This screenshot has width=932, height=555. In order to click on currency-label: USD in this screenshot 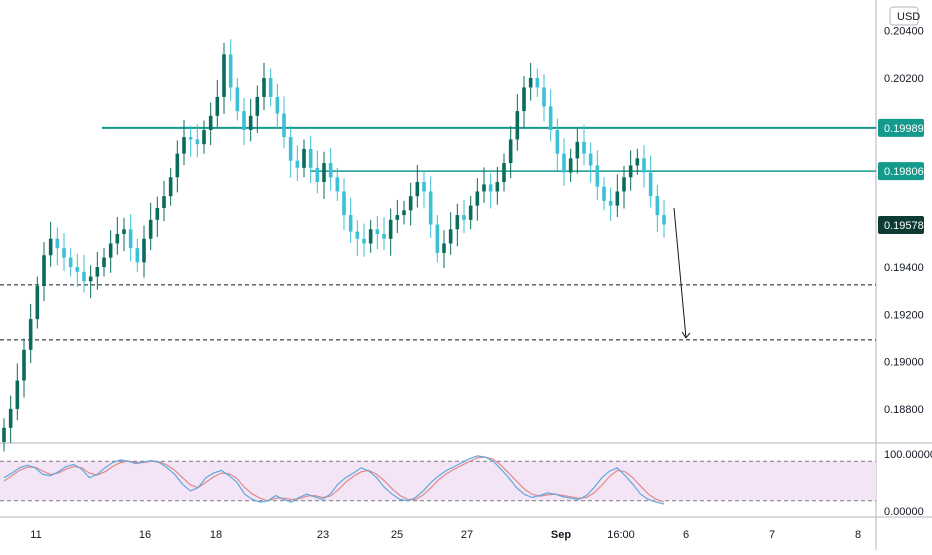, I will do `click(904, 16)`.